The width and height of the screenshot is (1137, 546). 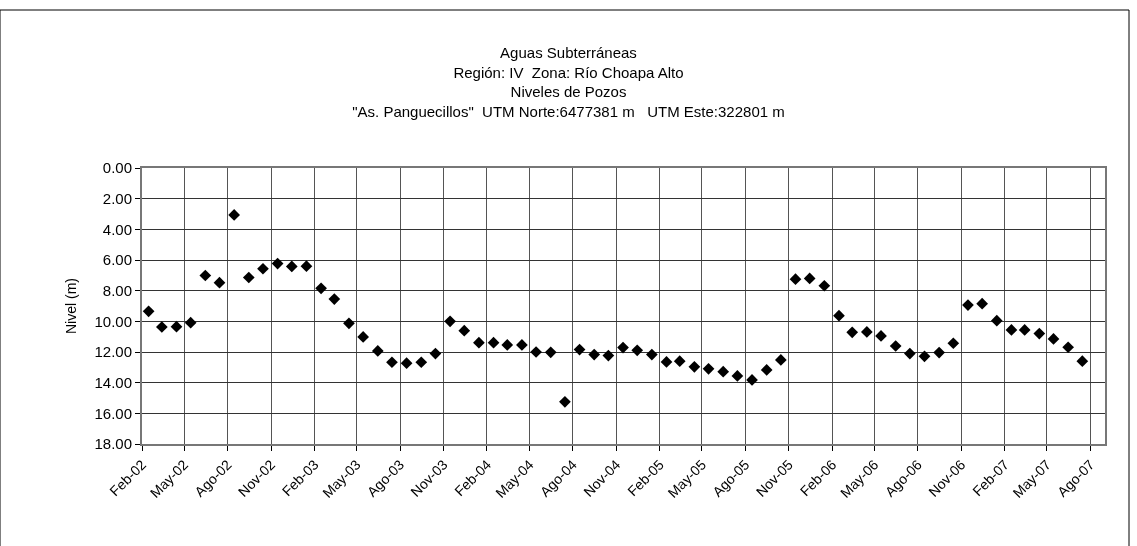 What do you see at coordinates (117, 290) in the screenshot?
I see `y-tick-label: 8.00` at bounding box center [117, 290].